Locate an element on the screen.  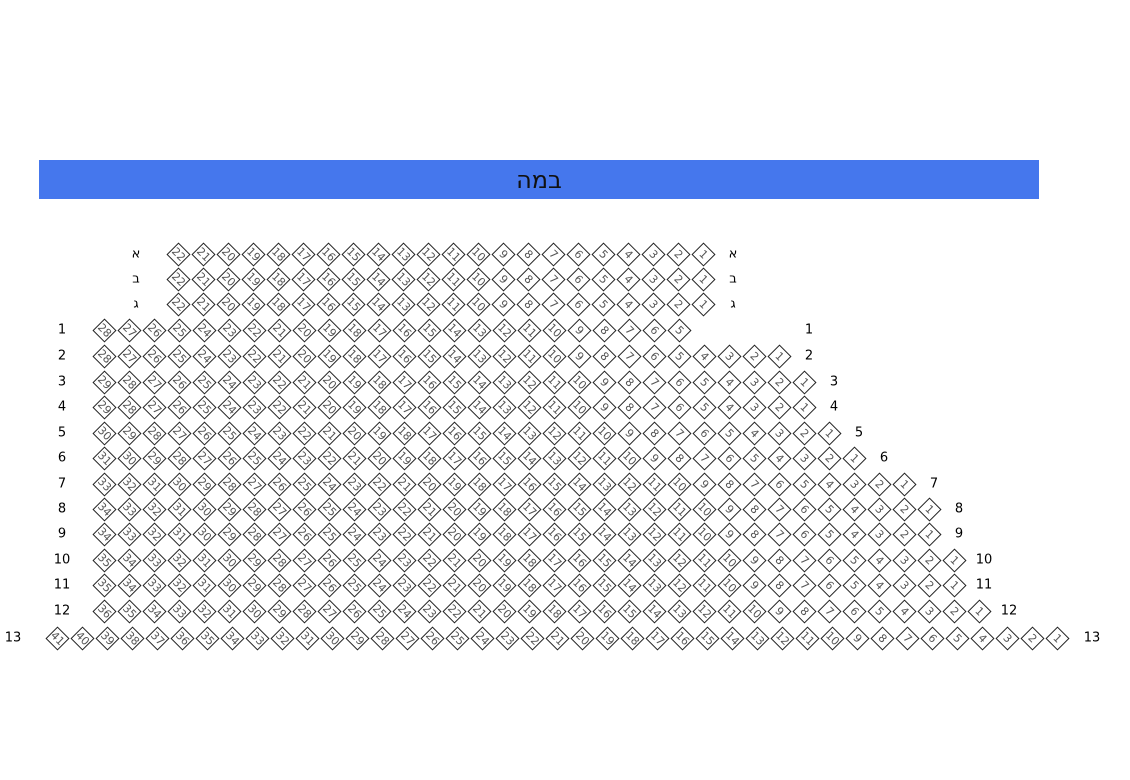
seat: 31 is located at coordinates (179, 509).